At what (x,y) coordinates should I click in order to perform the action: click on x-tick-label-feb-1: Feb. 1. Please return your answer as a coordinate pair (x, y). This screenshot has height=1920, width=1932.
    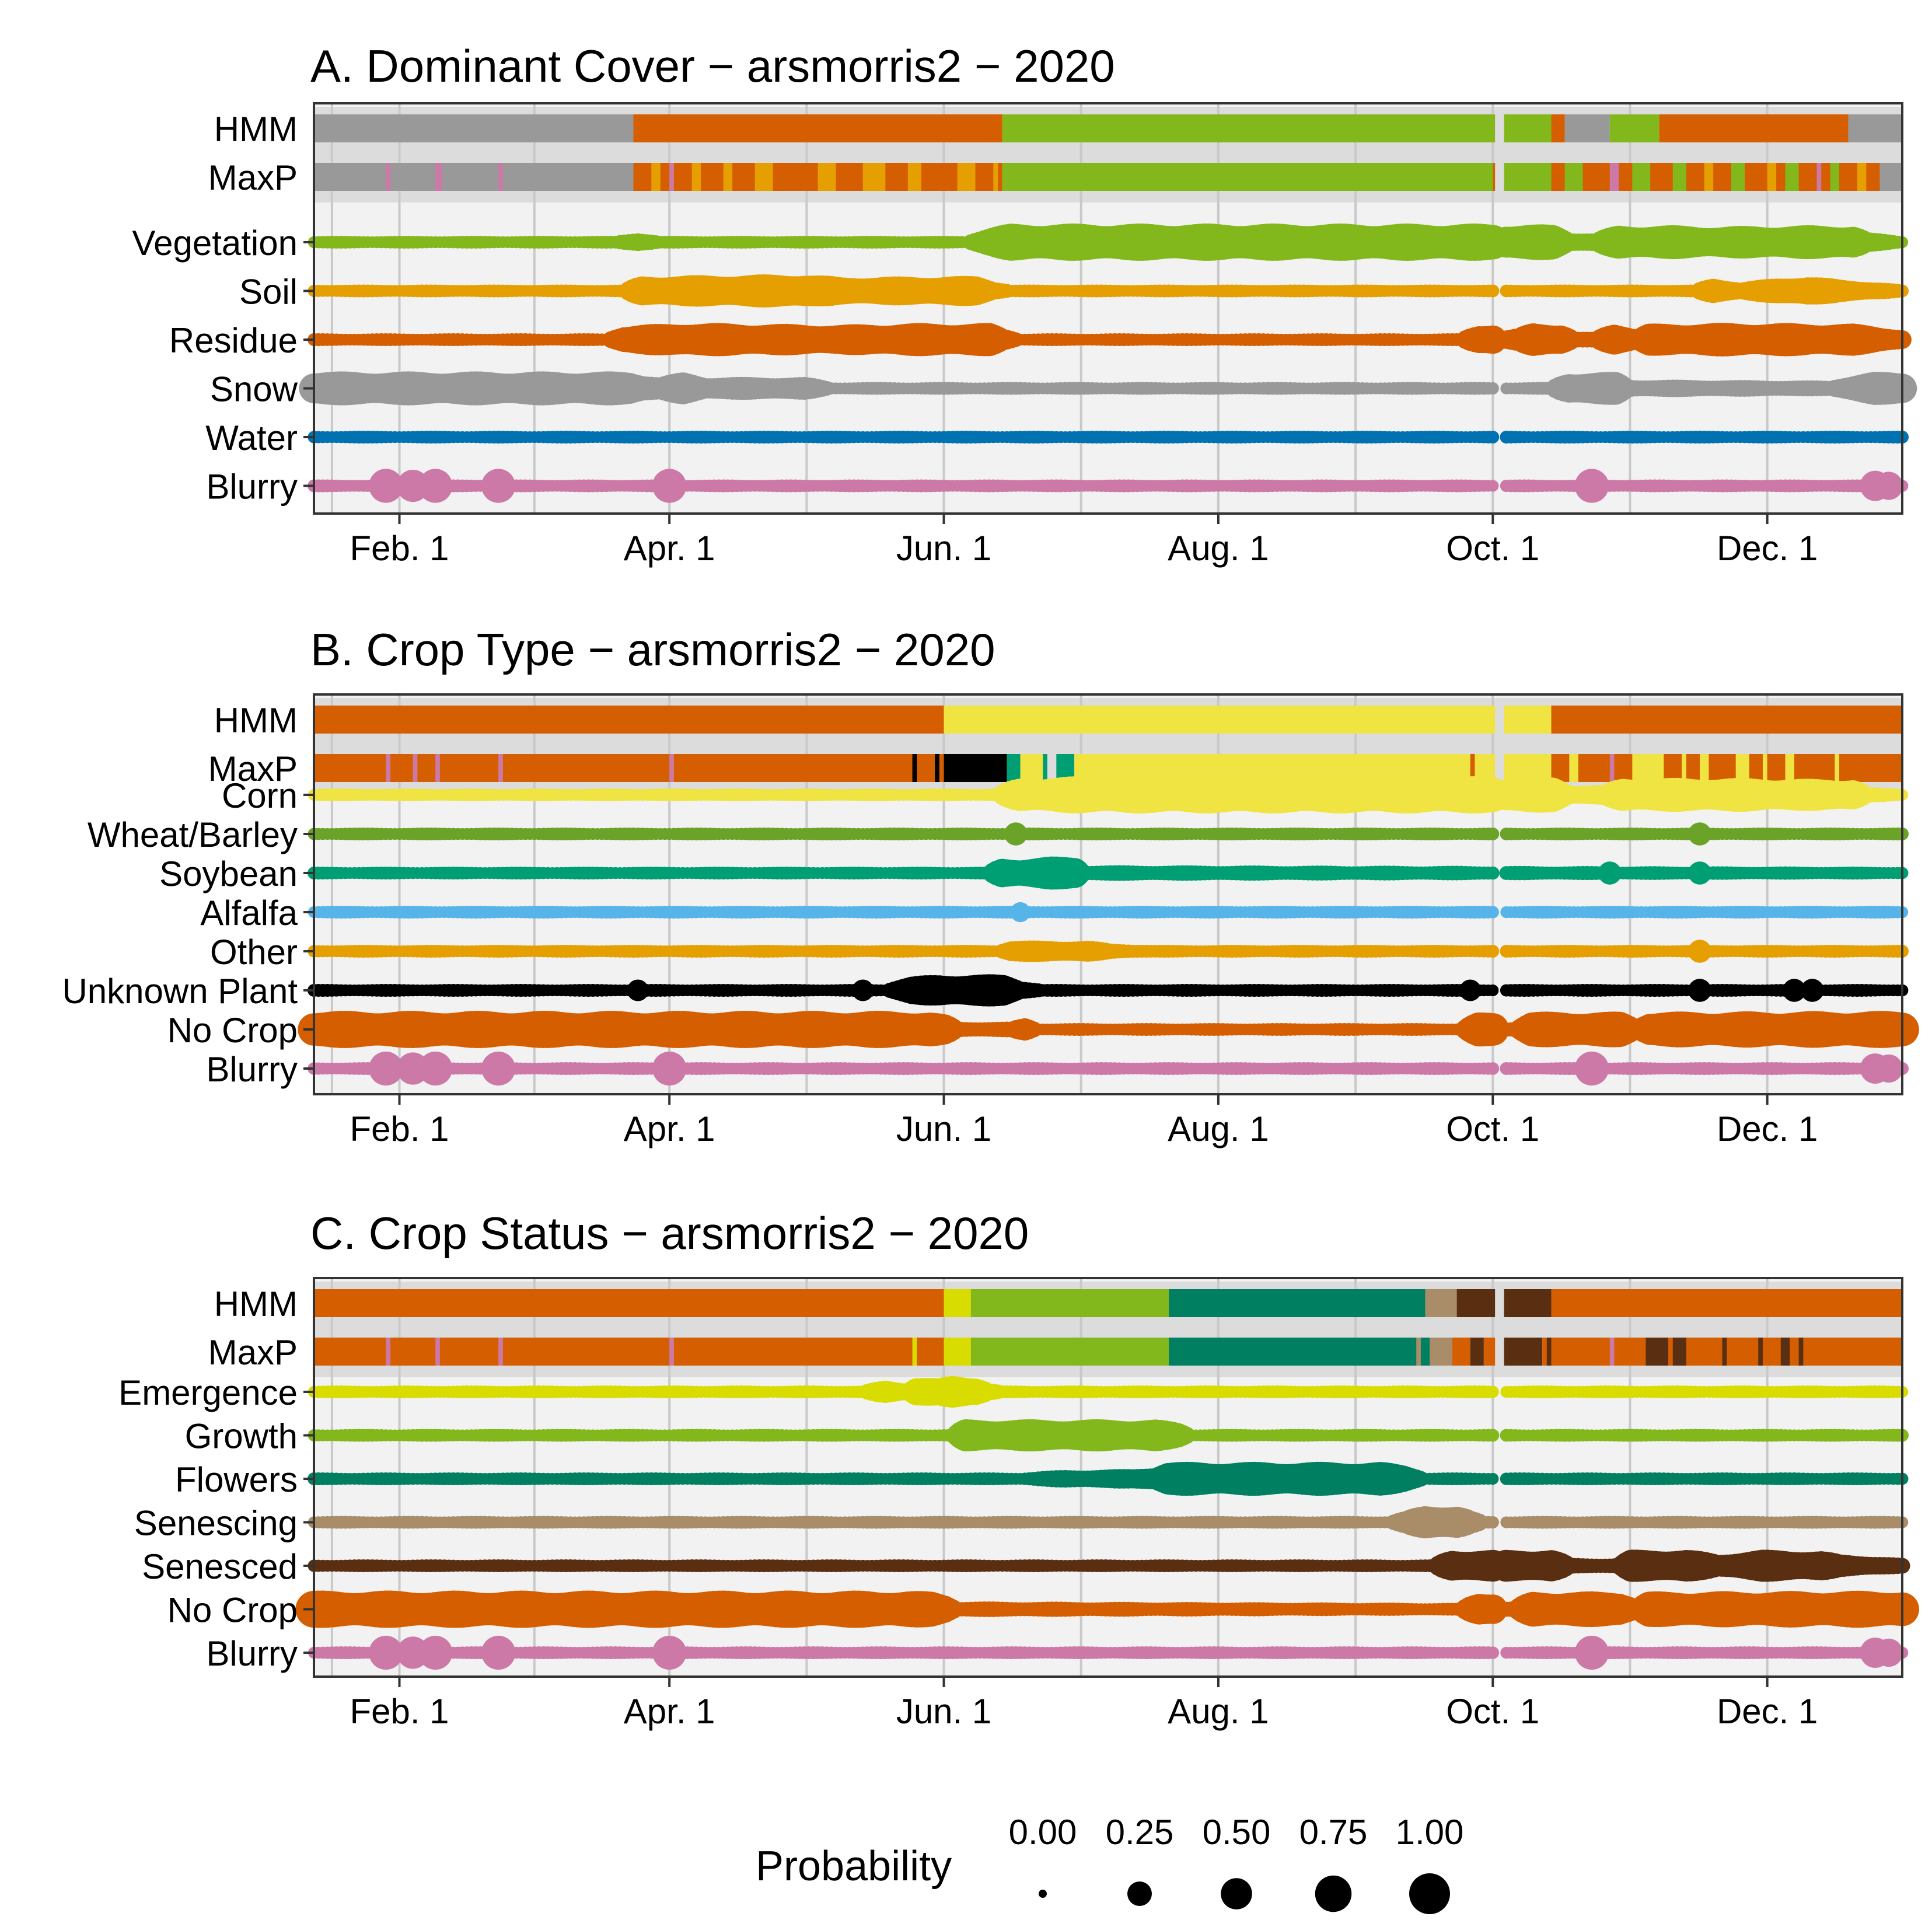
    Looking at the image, I should click on (399, 548).